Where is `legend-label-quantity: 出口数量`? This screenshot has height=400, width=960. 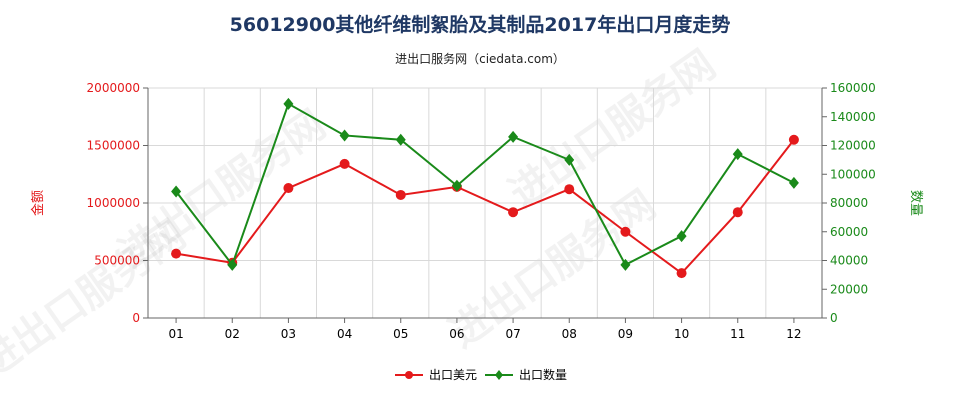 legend-label-quantity: 出口数量 is located at coordinates (543, 374).